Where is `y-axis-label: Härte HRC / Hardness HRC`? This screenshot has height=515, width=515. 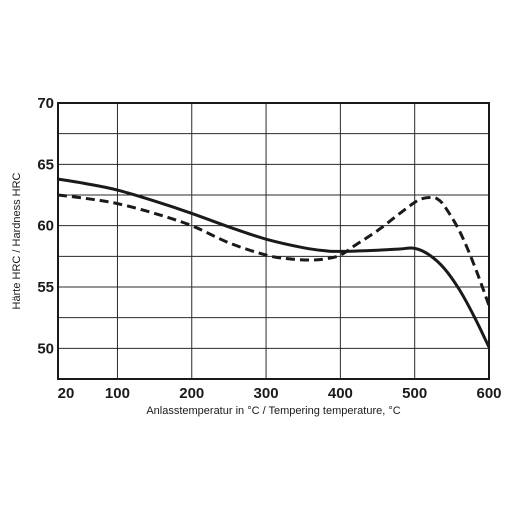 y-axis-label: Härte HRC / Hardness HRC is located at coordinates (17, 240).